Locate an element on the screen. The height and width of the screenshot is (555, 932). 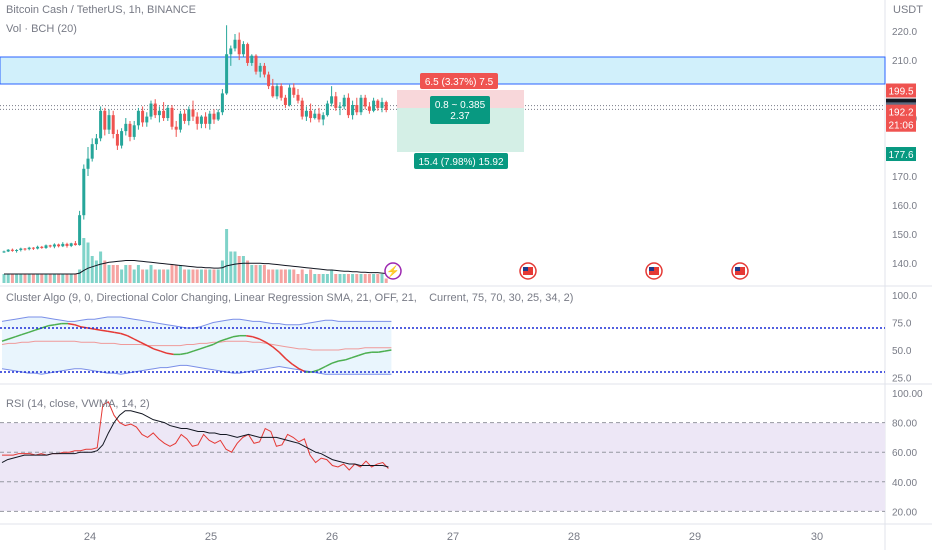
time-tick: 29 is located at coordinates (695, 537).